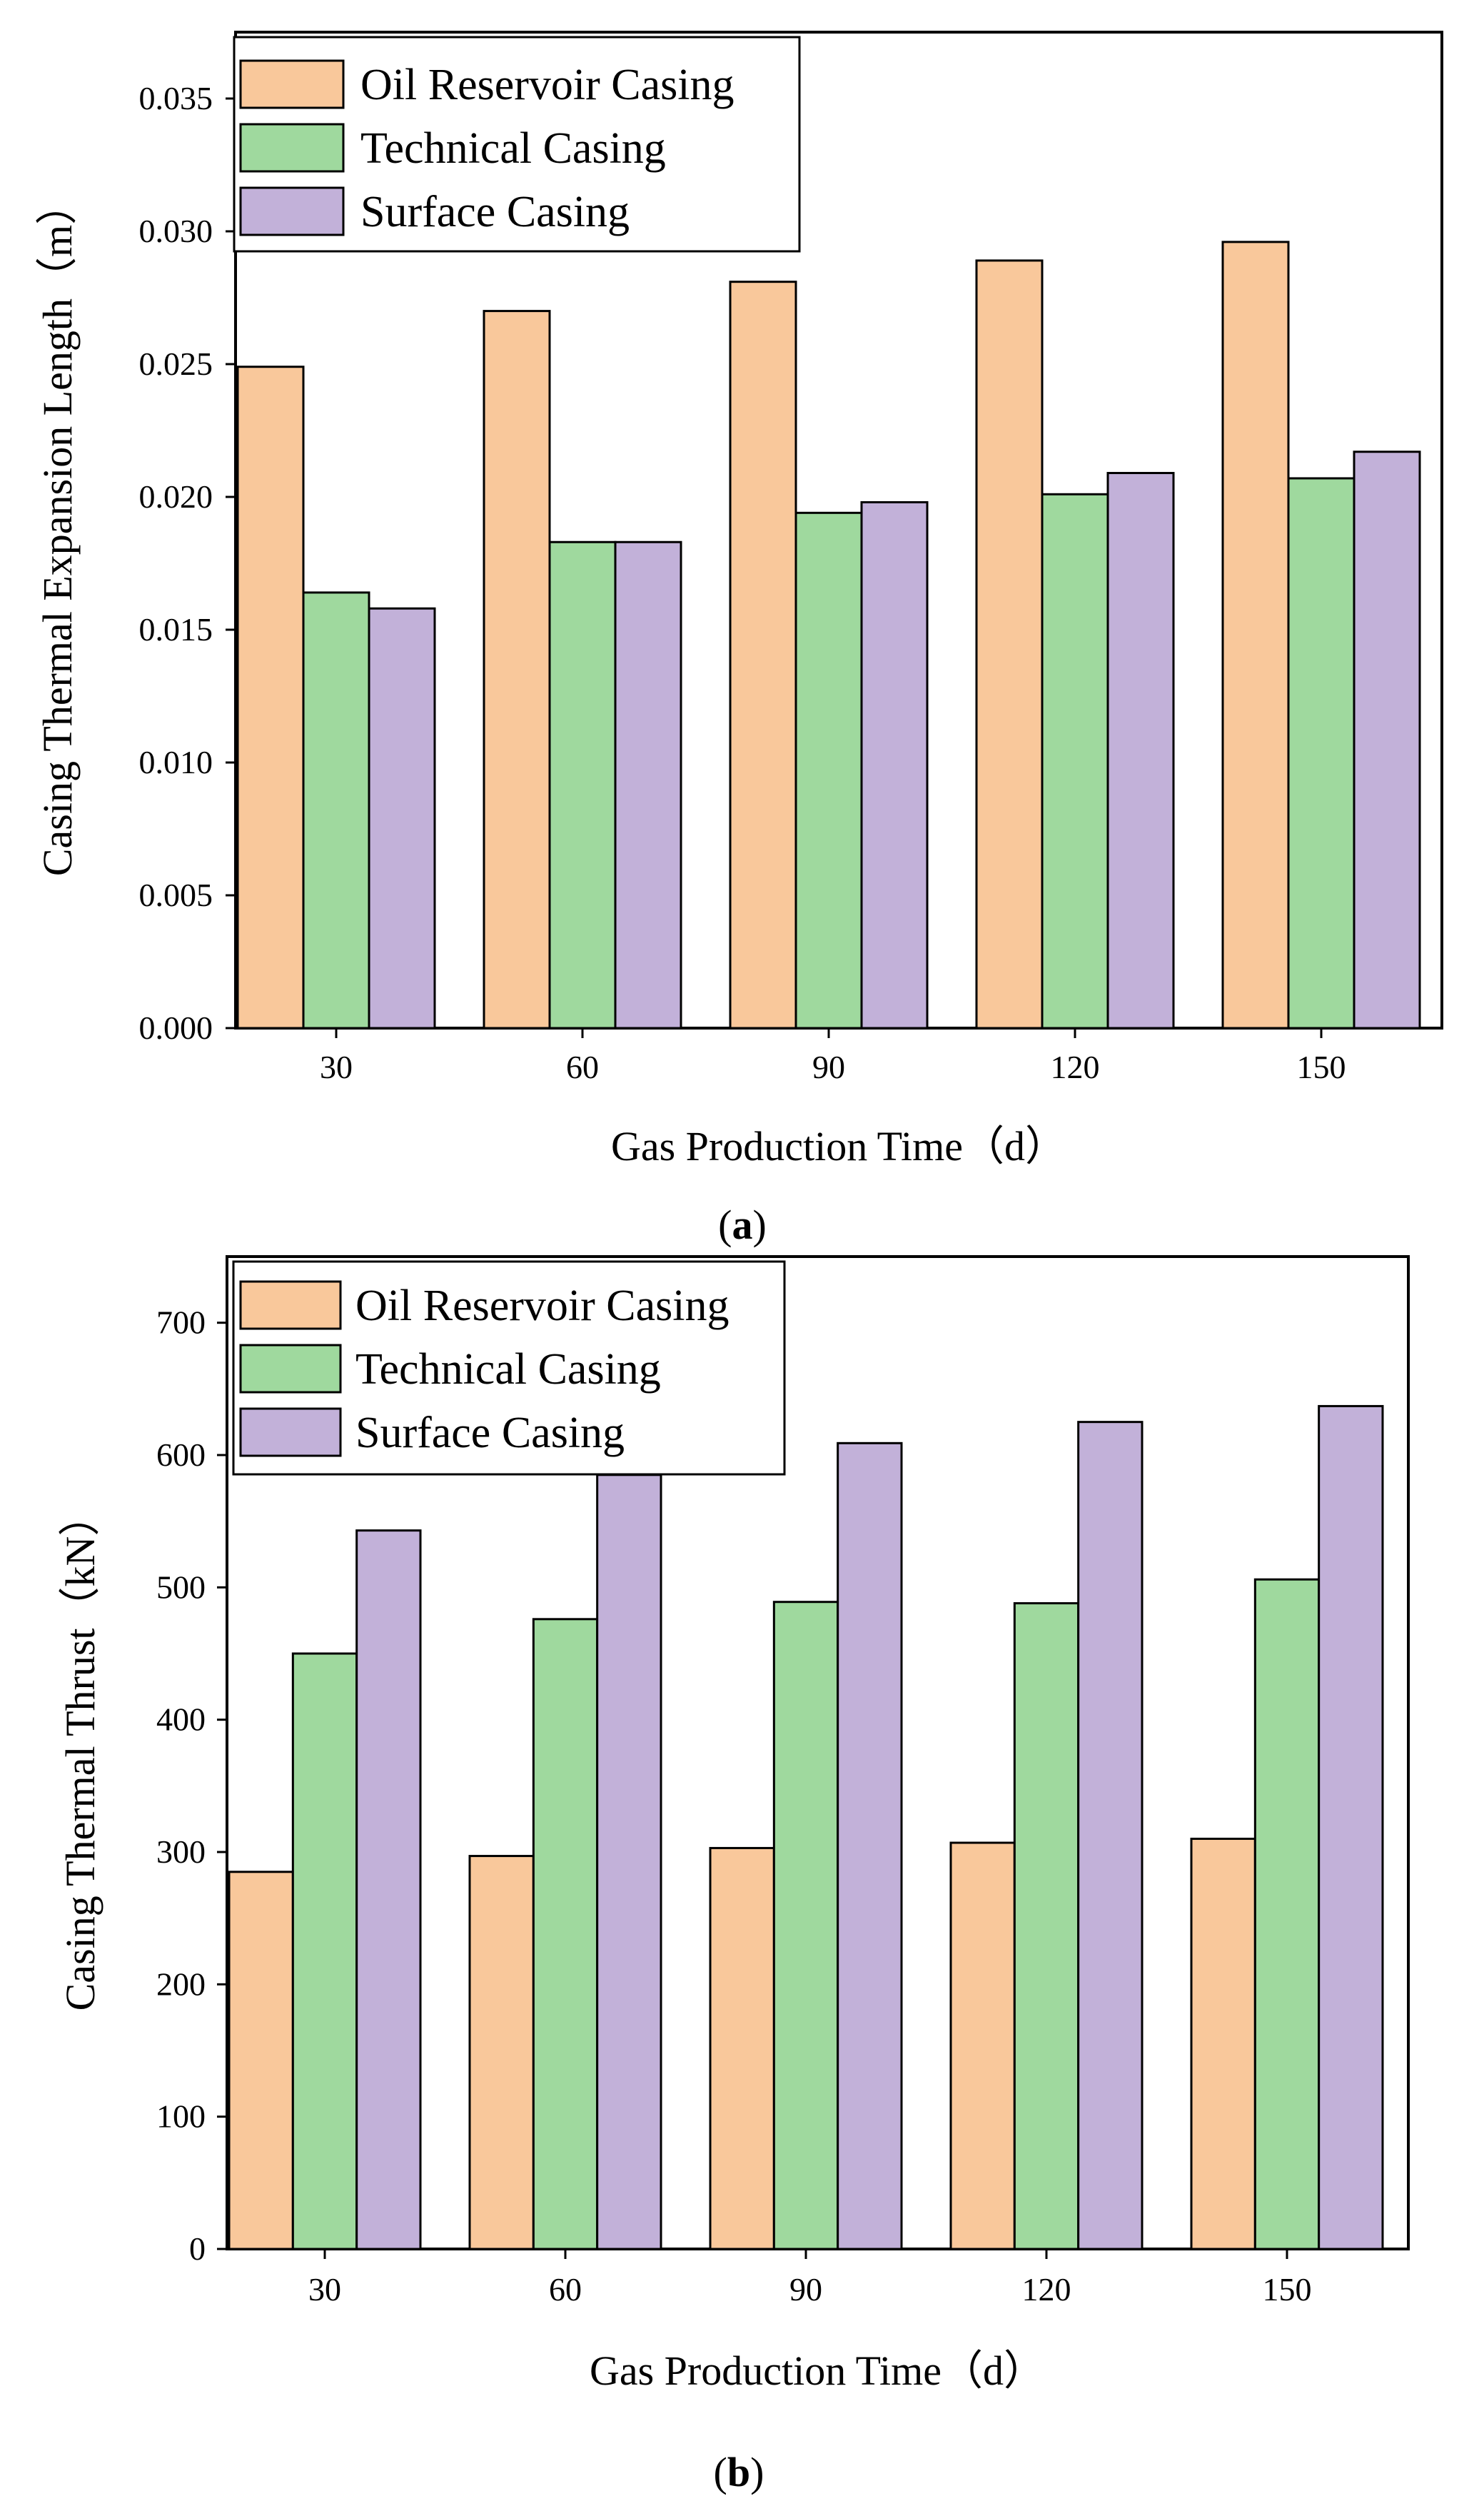  I want to click on panel-label-a-letter: a, so click(742, 1225).